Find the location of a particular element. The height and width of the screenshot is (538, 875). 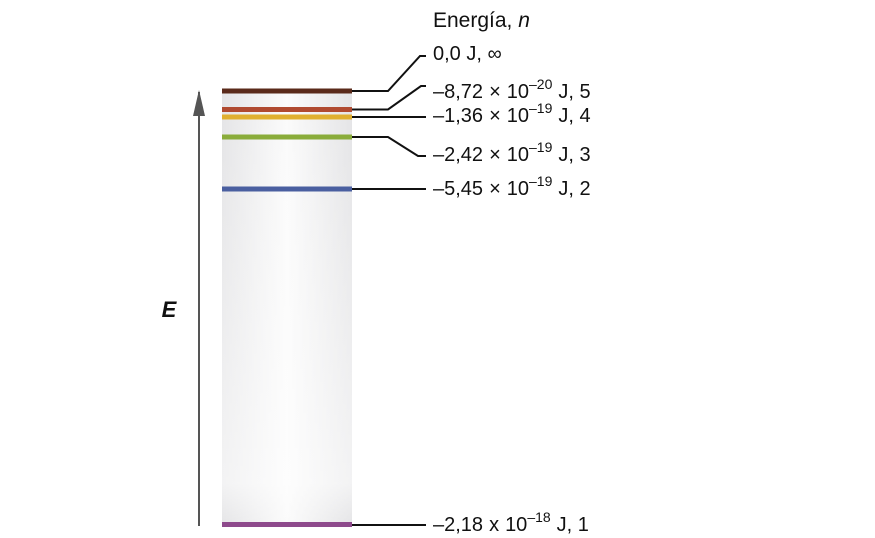

level-label-4: –1,36 × 10–19 J, 4 is located at coordinates (512, 113).